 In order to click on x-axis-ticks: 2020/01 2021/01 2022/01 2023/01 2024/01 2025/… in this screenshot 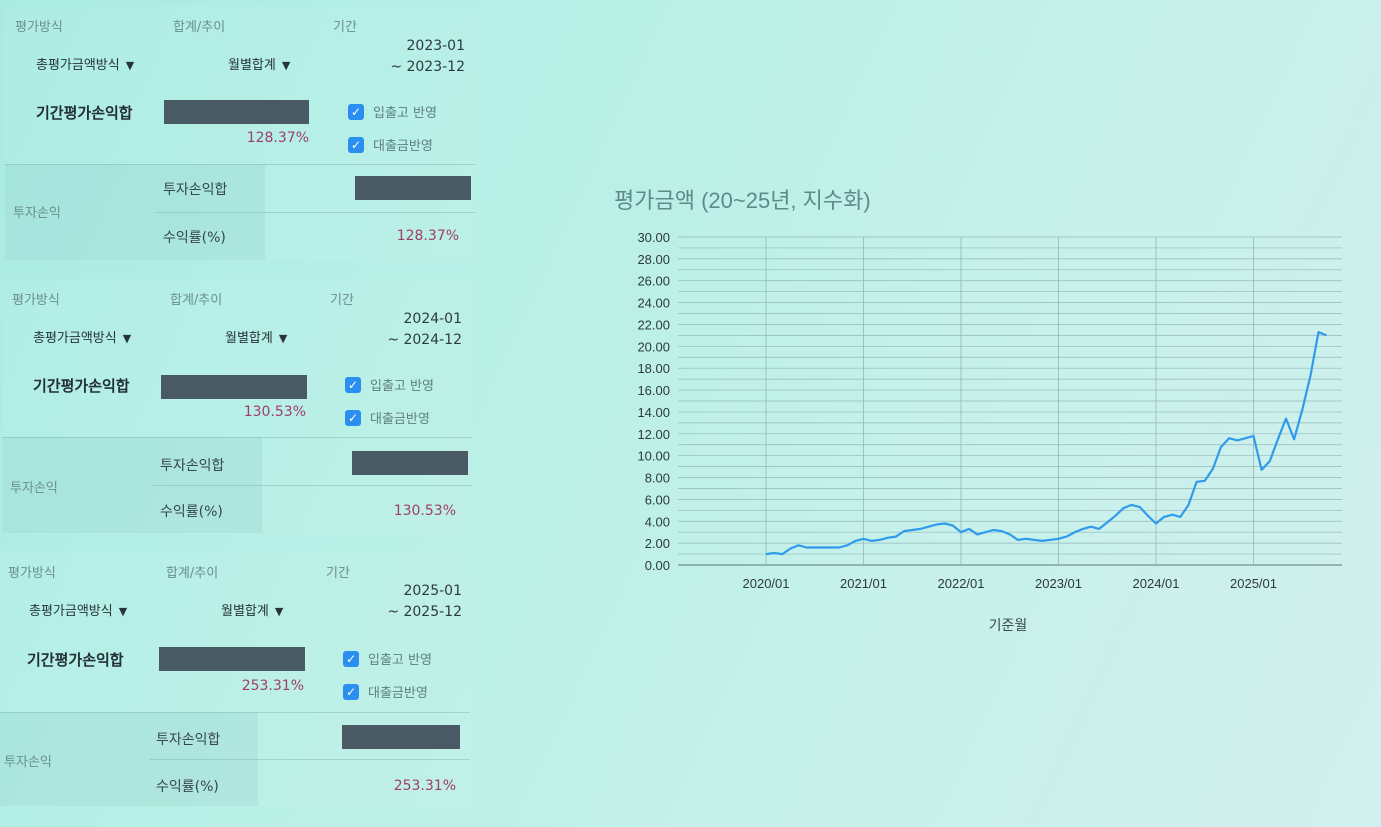, I will do `click(1010, 583)`.